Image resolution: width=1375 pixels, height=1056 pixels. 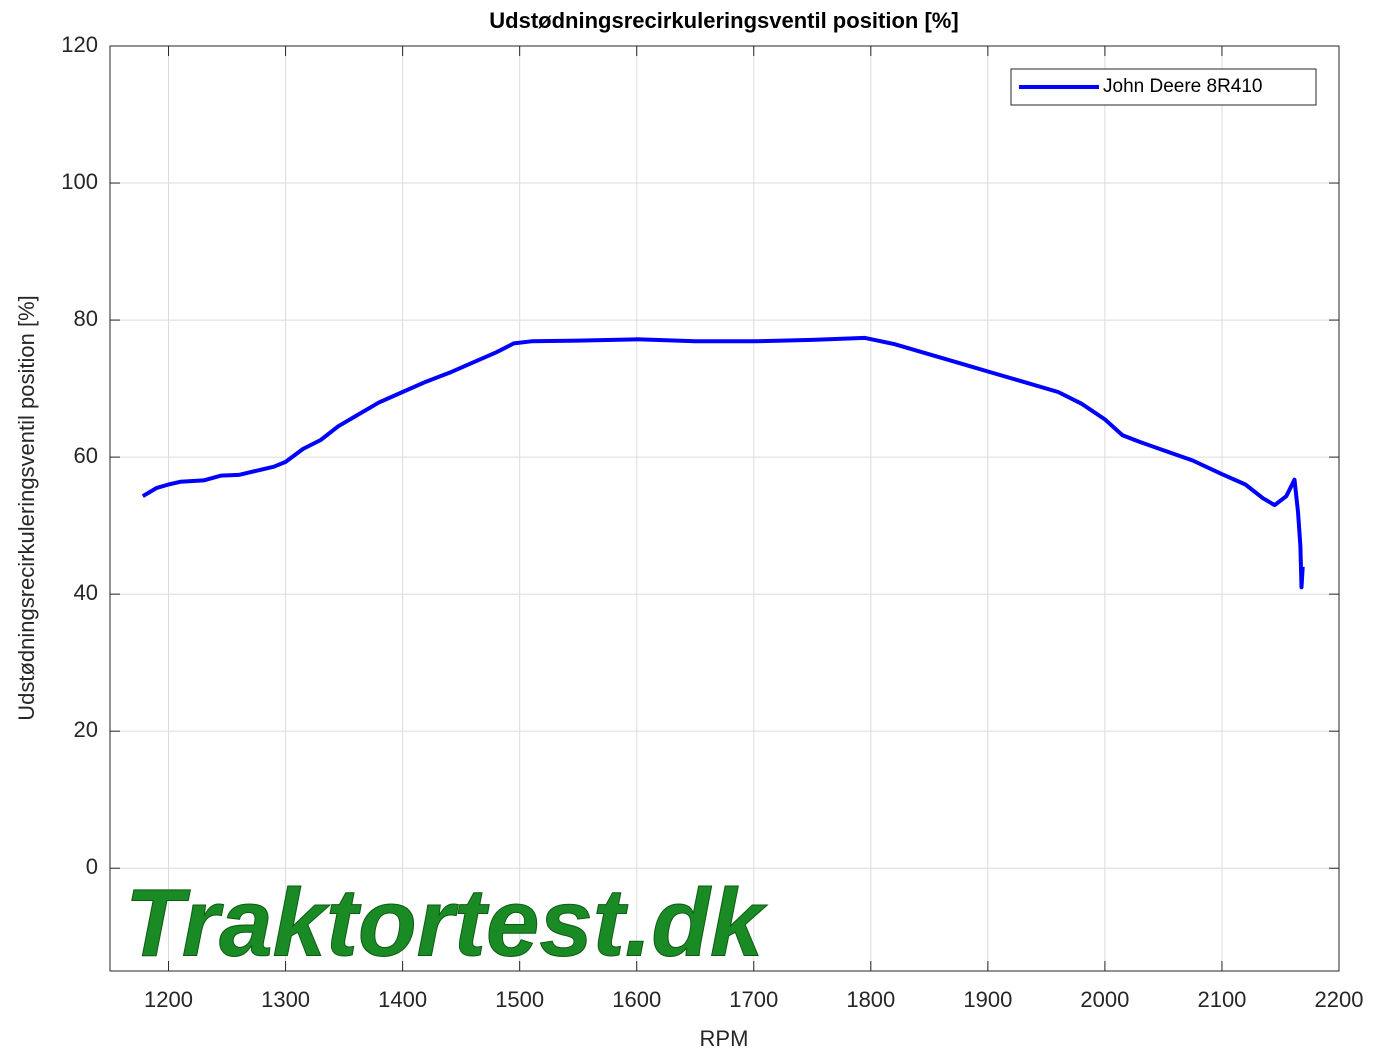 What do you see at coordinates (519, 999) in the screenshot?
I see `x-tick-label: 1500` at bounding box center [519, 999].